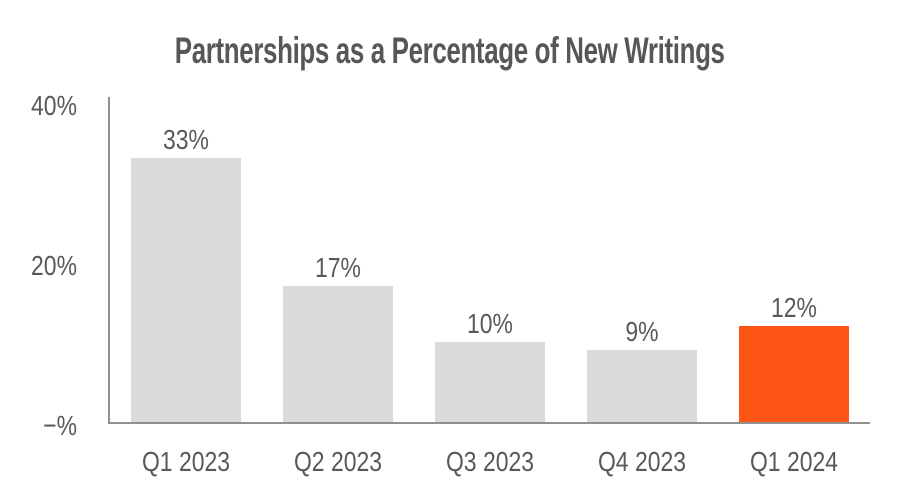  Describe the element at coordinates (794, 307) in the screenshot. I see `data-label-q1-2024: 12%` at that location.